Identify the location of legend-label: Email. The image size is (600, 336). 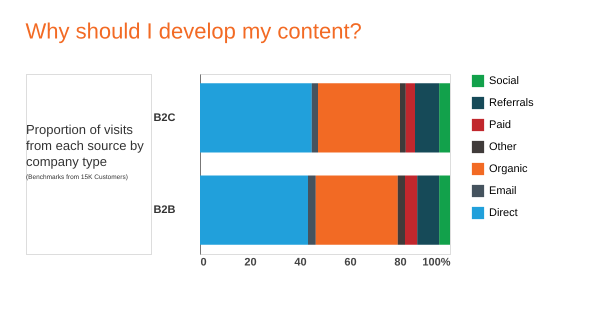
(503, 191).